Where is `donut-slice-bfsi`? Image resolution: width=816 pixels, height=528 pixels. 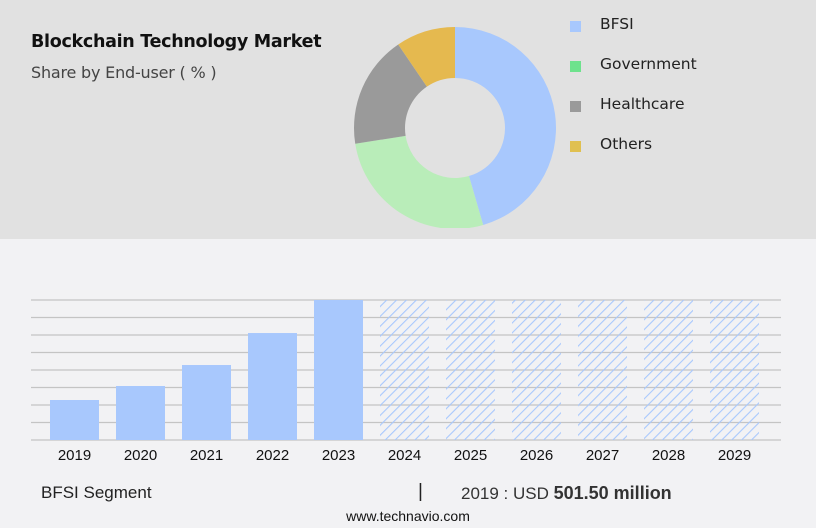
donut-slice-bfsi is located at coordinates (505, 126).